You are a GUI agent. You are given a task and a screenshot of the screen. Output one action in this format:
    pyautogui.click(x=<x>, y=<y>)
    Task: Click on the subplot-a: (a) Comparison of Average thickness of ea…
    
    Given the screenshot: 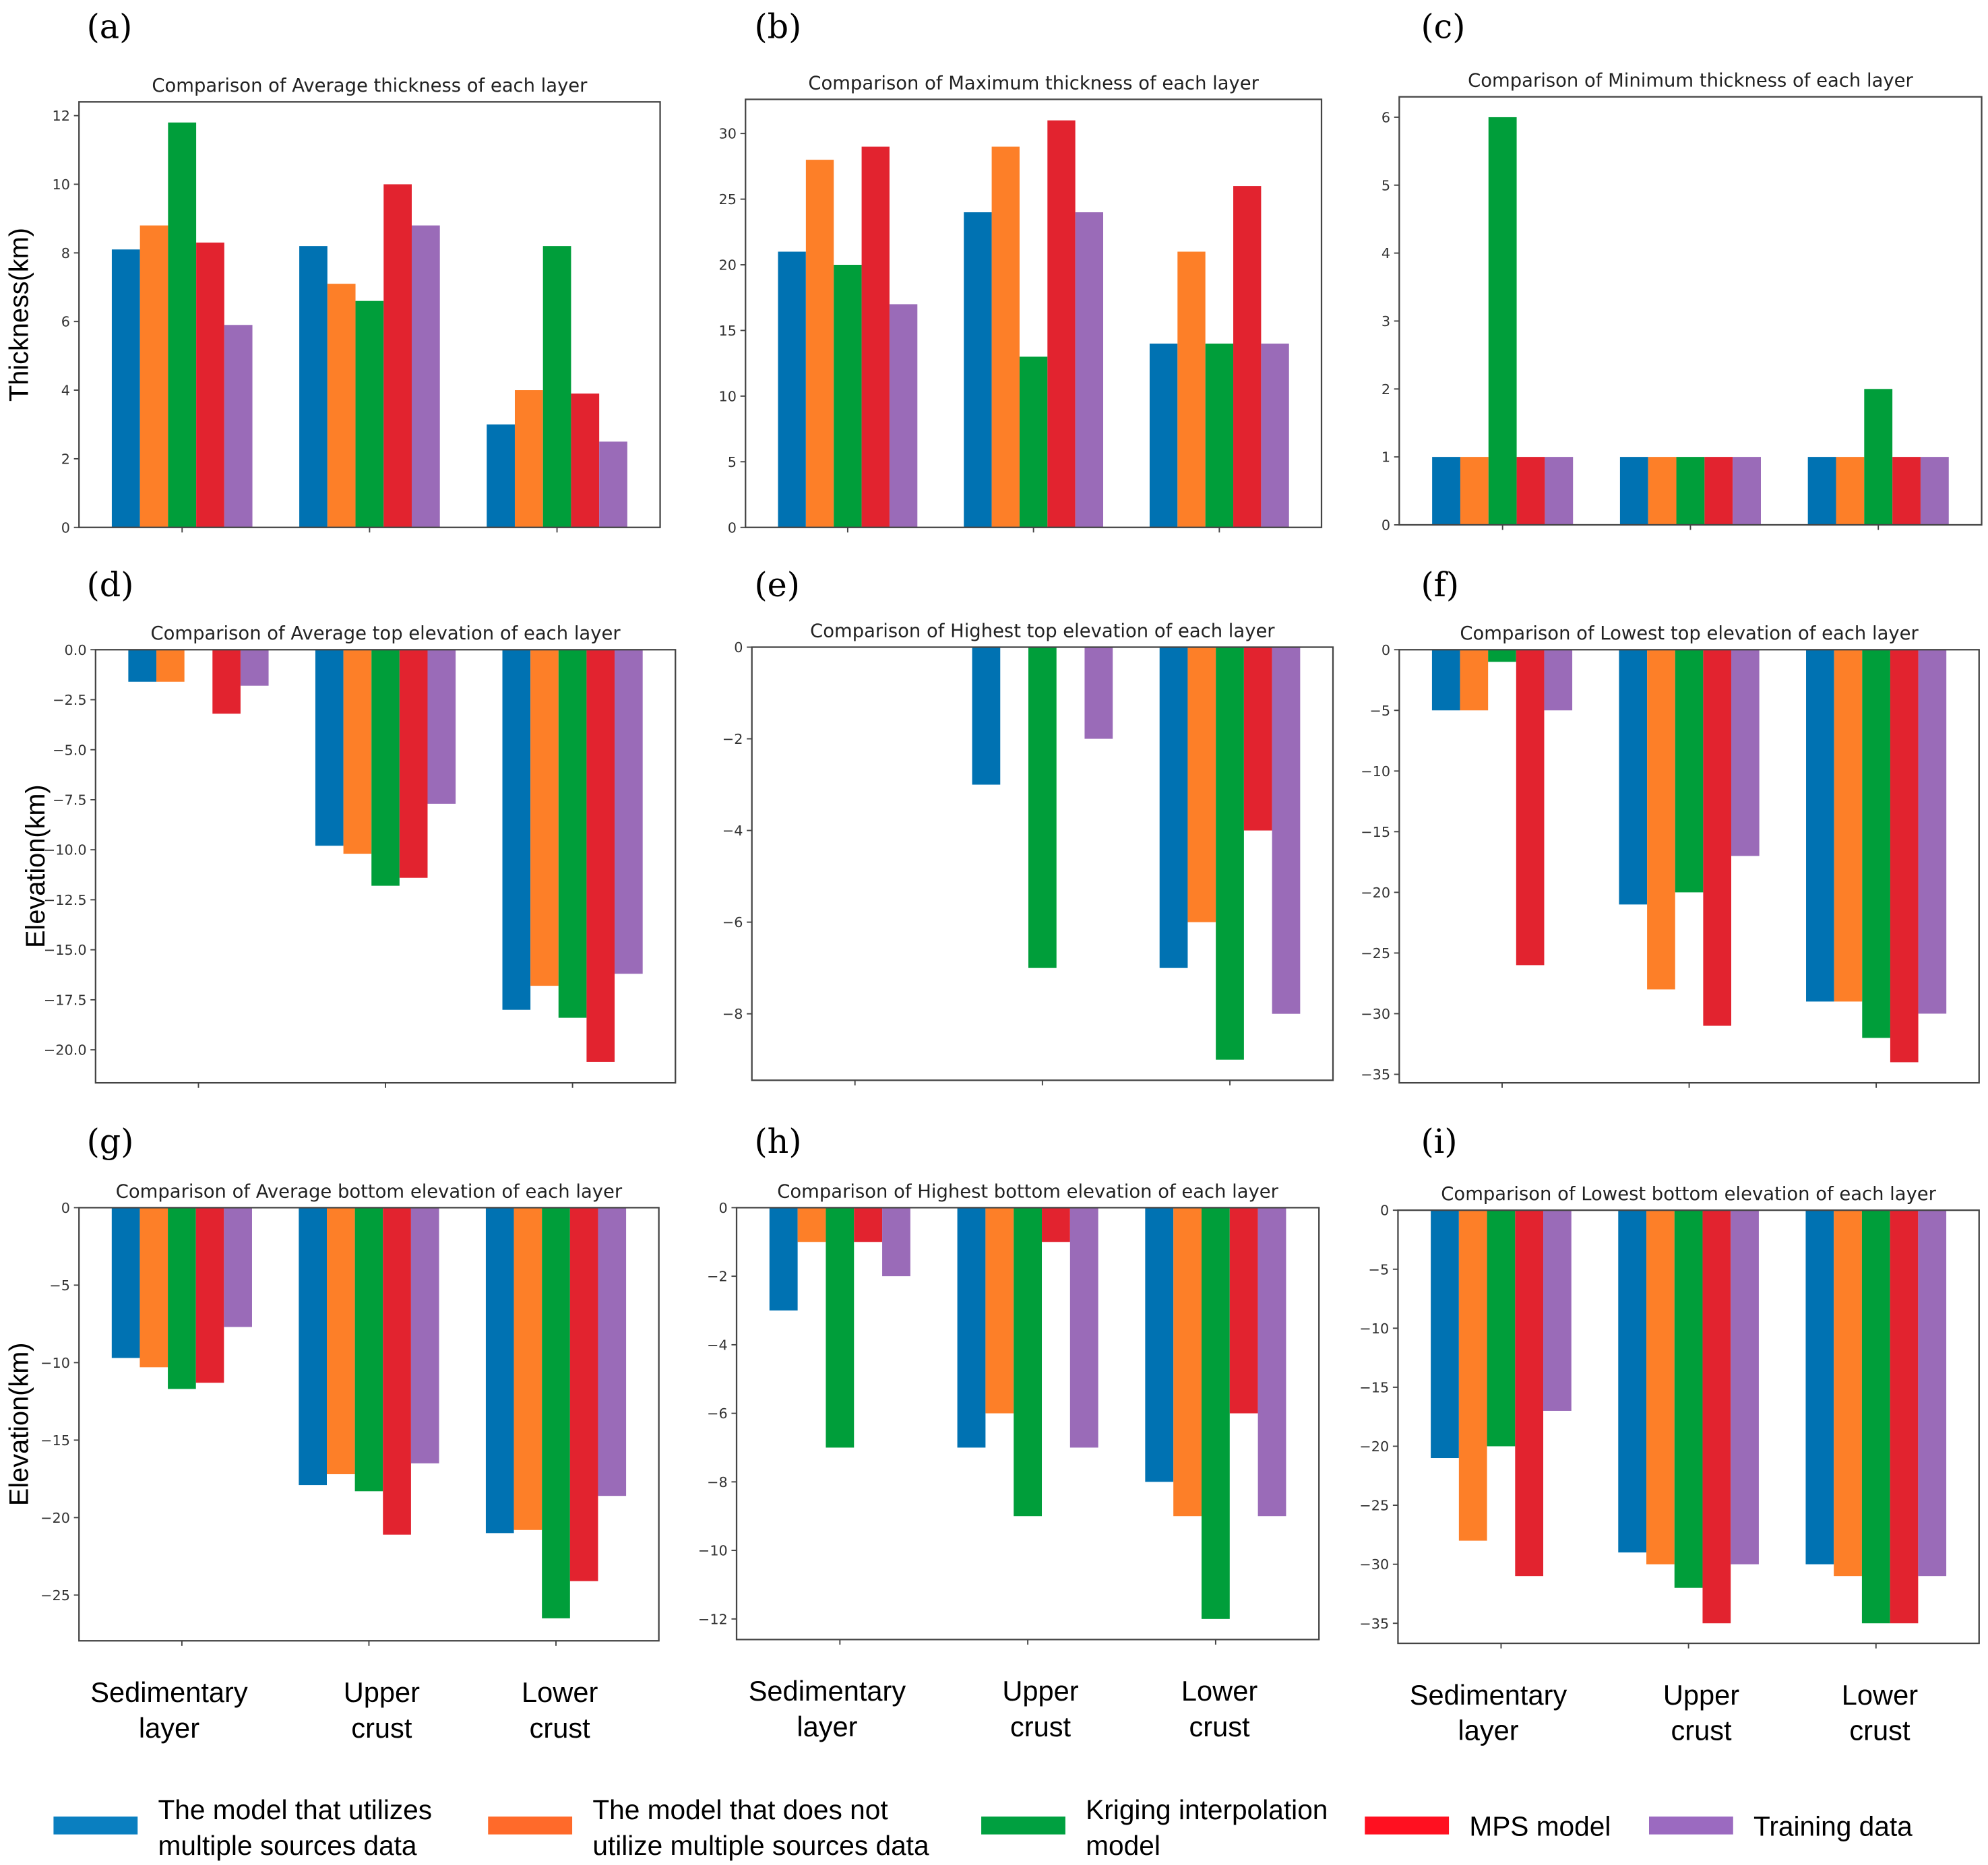 What is the action you would take?
    pyautogui.click(x=333, y=271)
    